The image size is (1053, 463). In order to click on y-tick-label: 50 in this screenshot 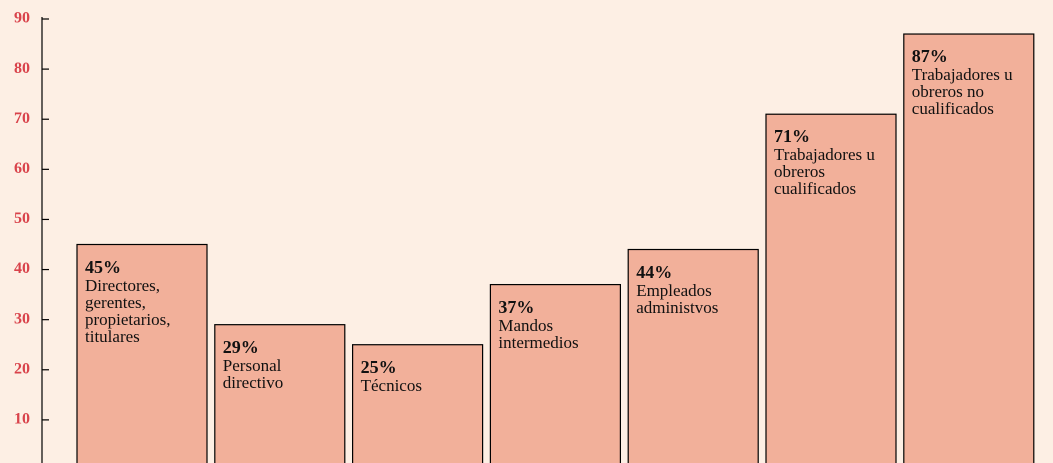, I will do `click(22, 218)`.